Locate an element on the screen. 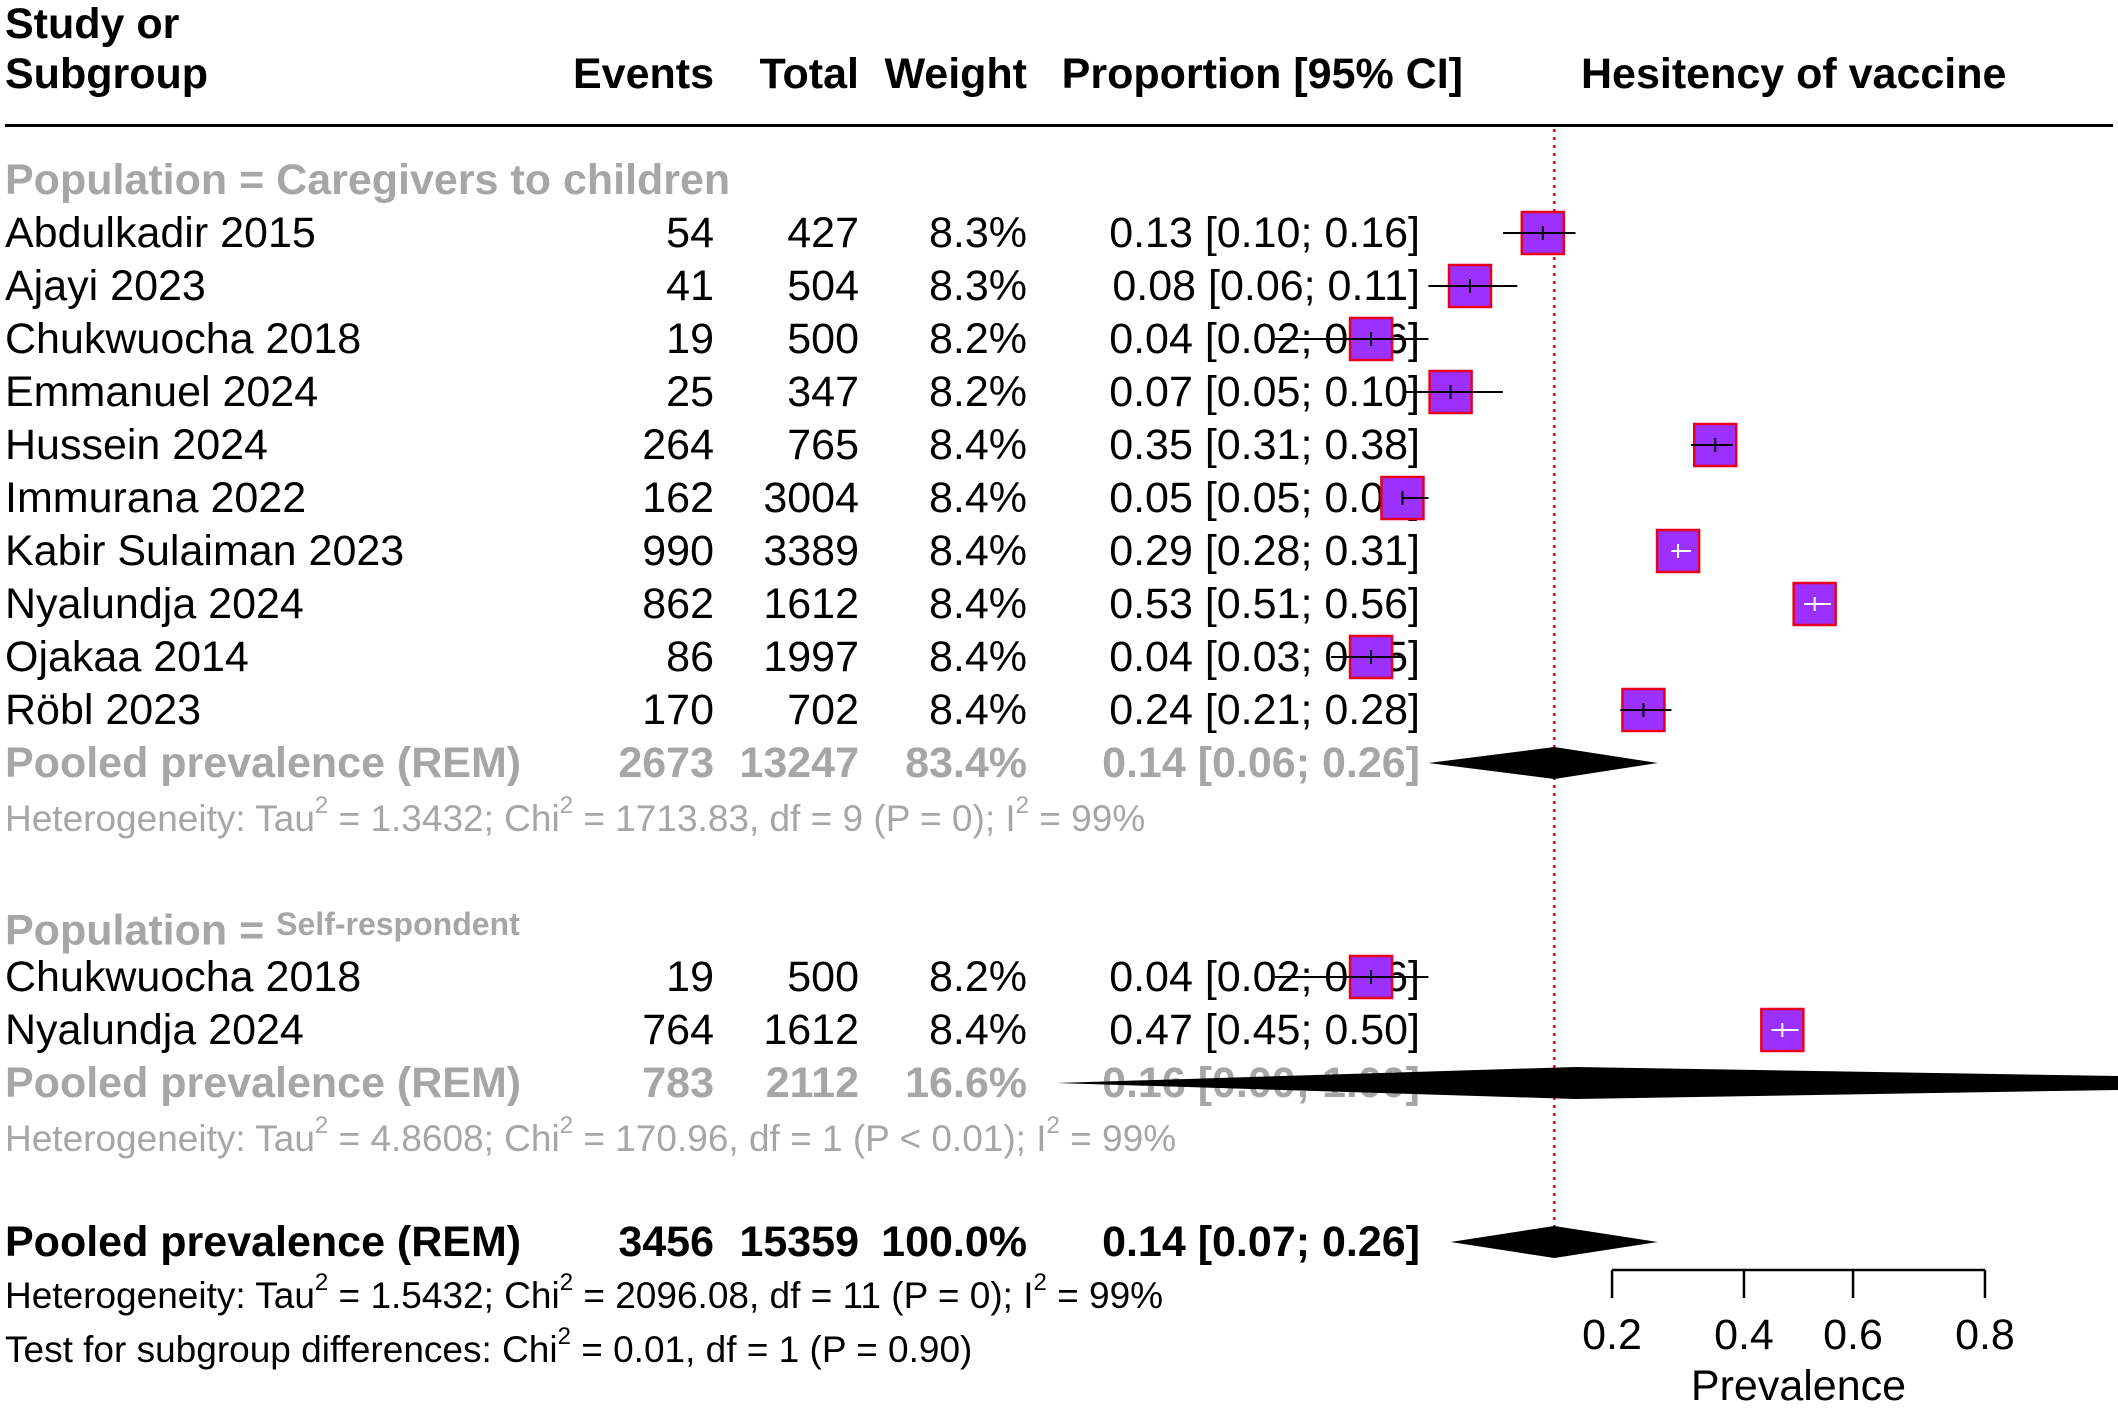 The width and height of the screenshot is (2118, 1423). het-part: = 170.96, df = 1 (P < 0.01); I is located at coordinates (810, 1138).